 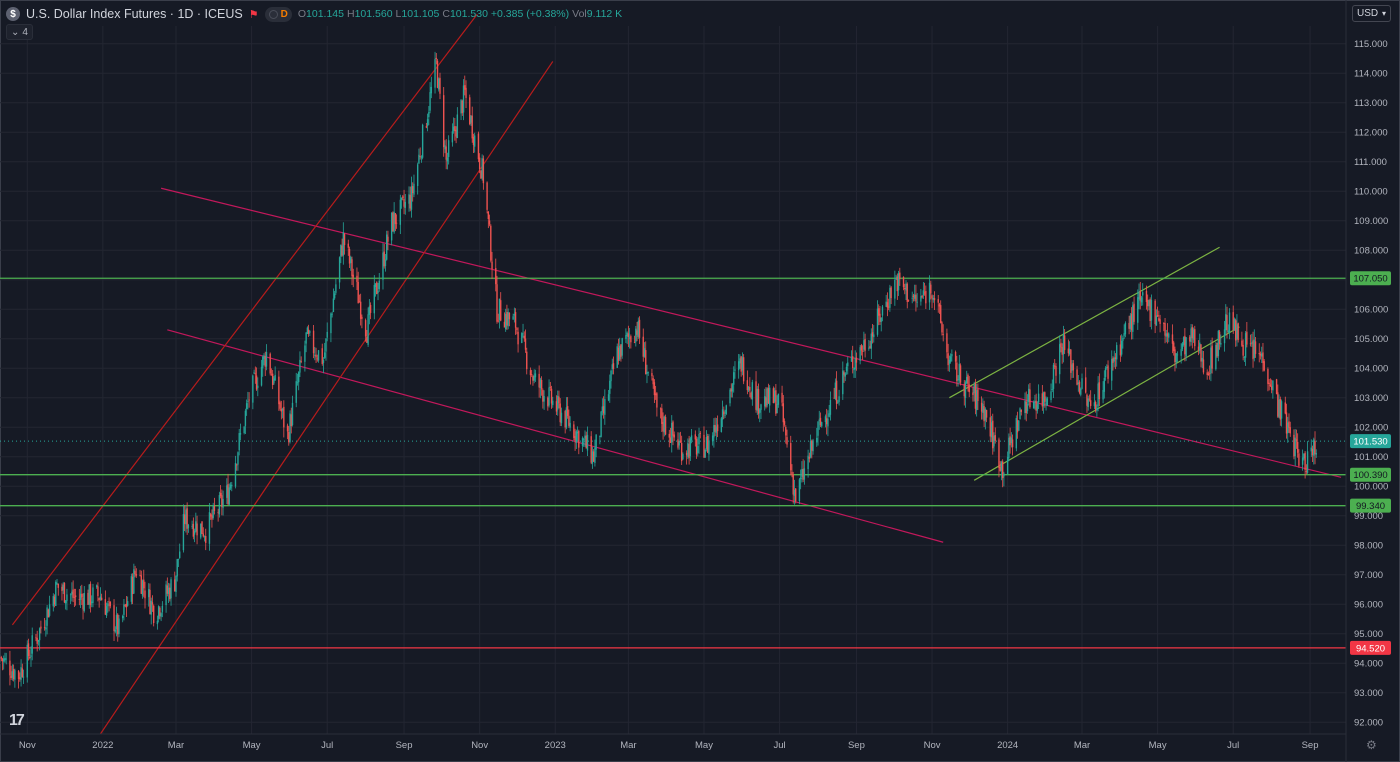 I want to click on indicators-toggle: ⌄ 4, so click(x=19, y=32).